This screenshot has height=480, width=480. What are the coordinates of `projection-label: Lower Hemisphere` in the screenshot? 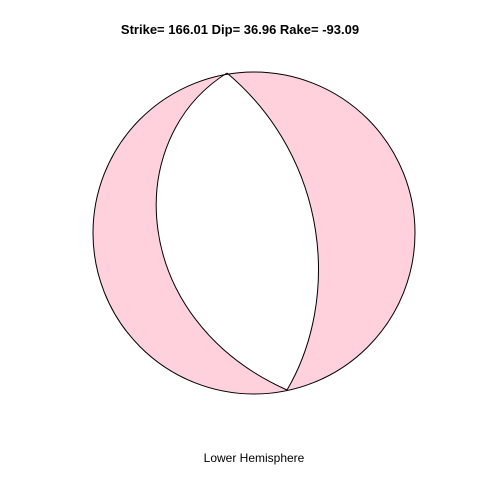 It's located at (254, 458).